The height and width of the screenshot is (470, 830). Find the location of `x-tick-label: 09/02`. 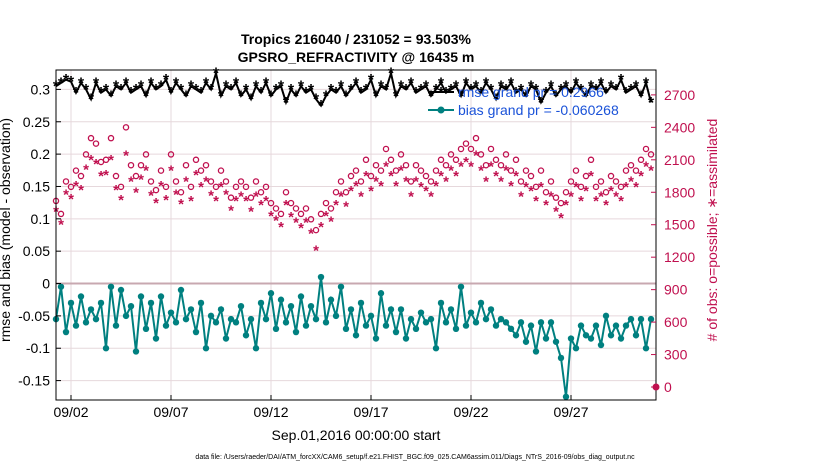

x-tick-label: 09/02 is located at coordinates (70, 412).